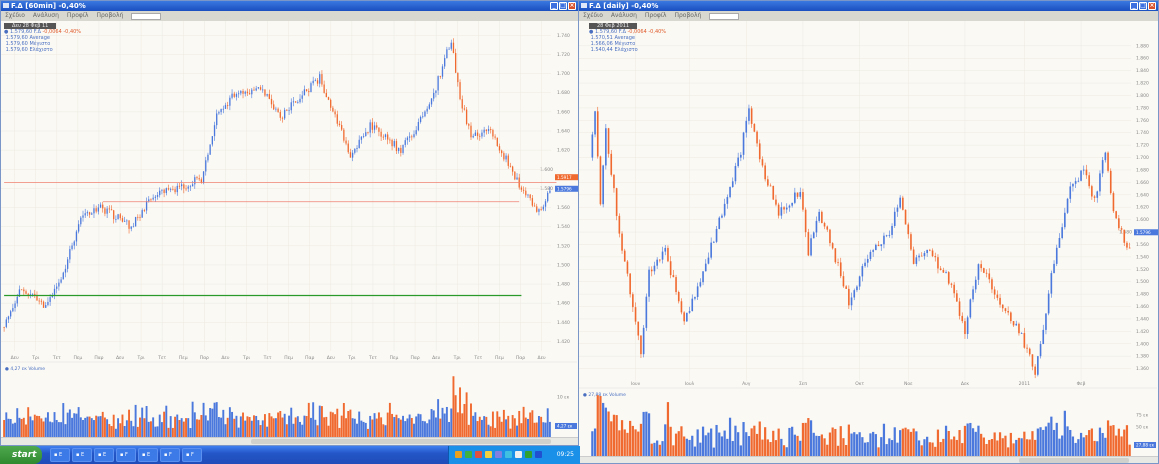 This screenshot has width=1159, height=464. Describe the element at coordinates (267, 358) in the screenshot. I see `x-tick-label: Τετ` at that location.